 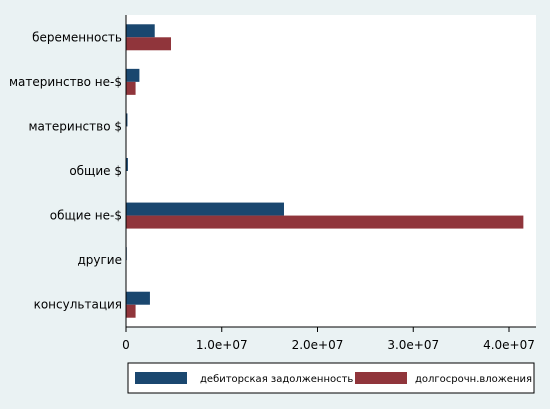 What do you see at coordinates (473, 379) in the screenshot?
I see `legend-label-1: долгосрочн.вложения` at bounding box center [473, 379].